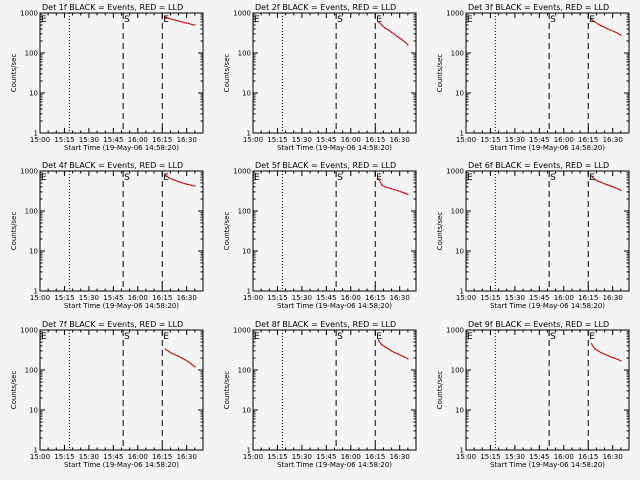 This screenshot has width=640, height=480. I want to click on panel-title: Det 9f BLACK = Events, RED = LLD, so click(538, 324).